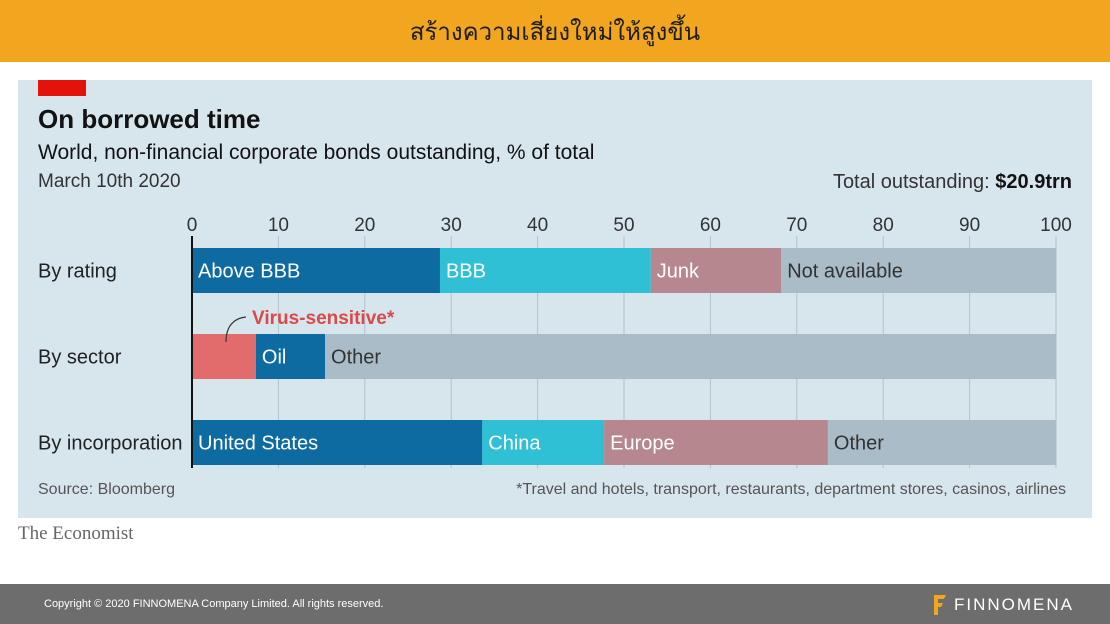 The image size is (1110, 624). I want to click on x-tick-label: 70, so click(796, 225).